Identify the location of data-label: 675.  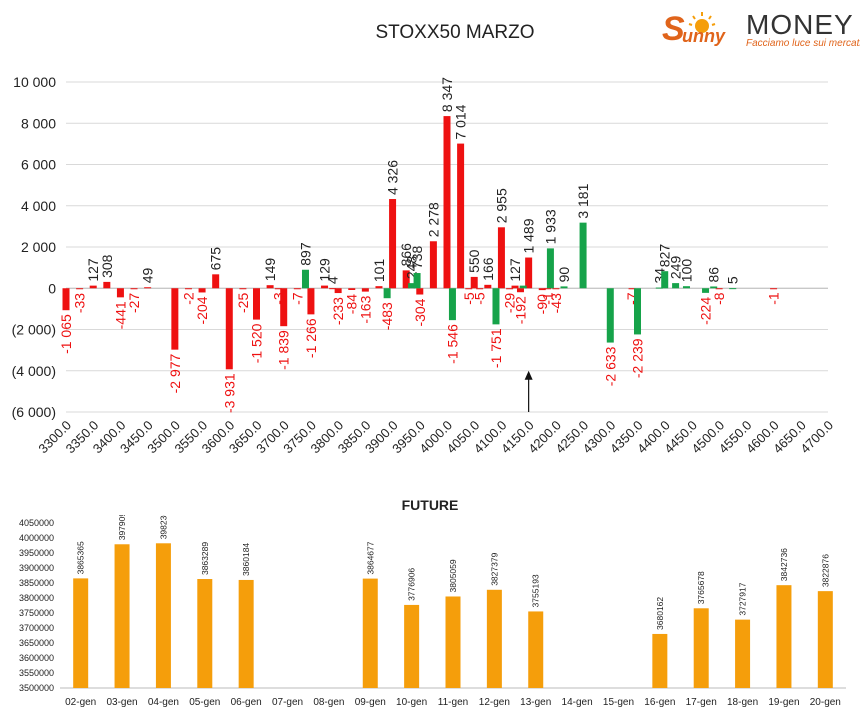
(216, 259).